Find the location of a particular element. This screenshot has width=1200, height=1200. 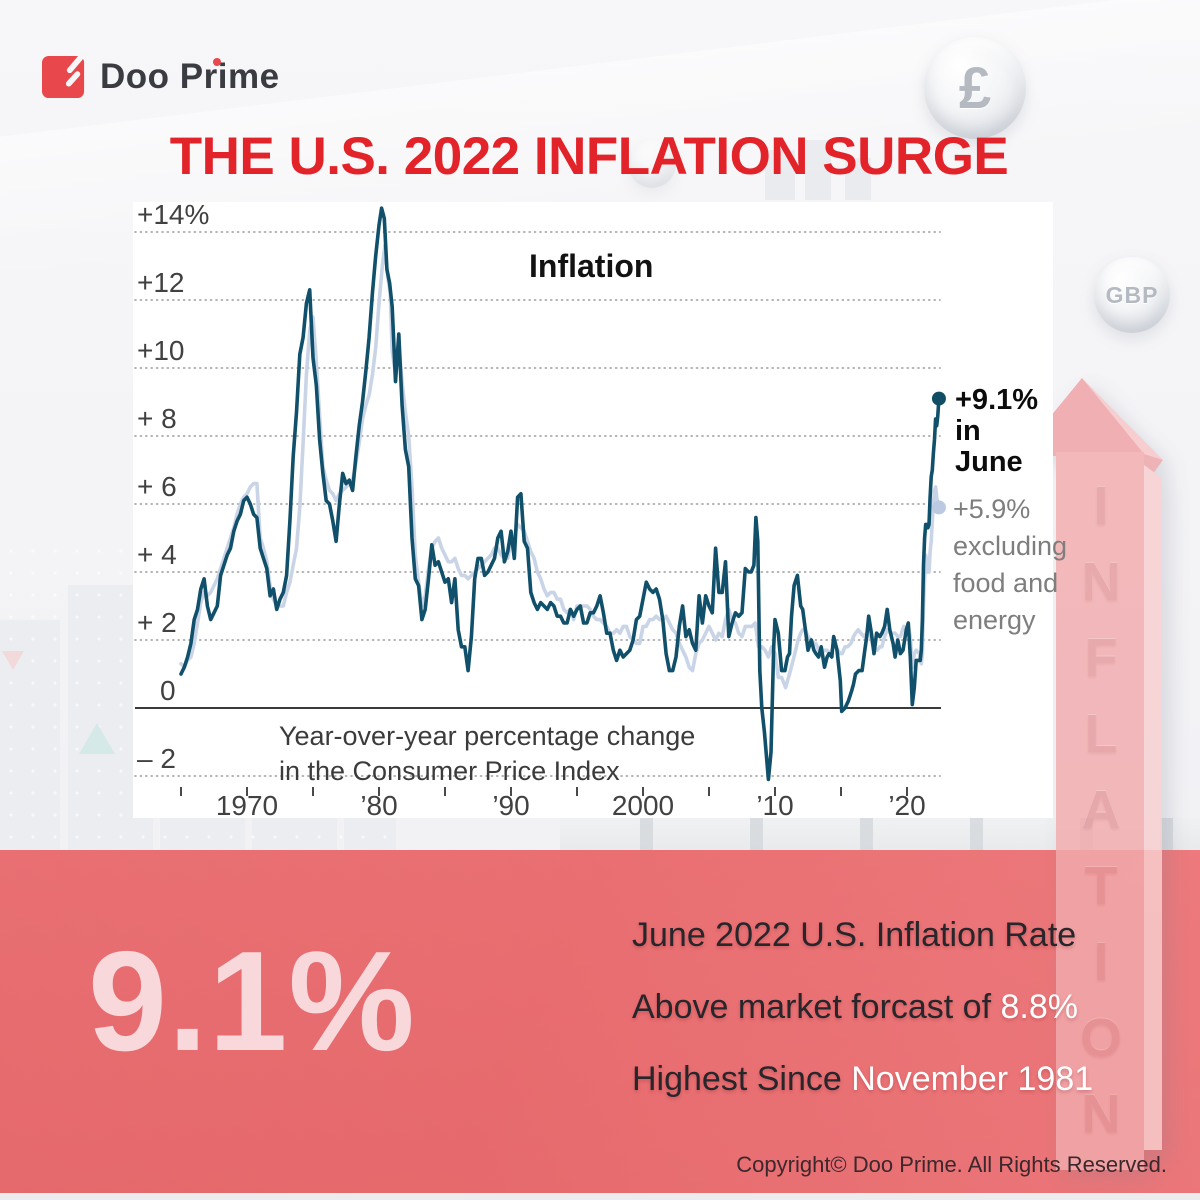

annotation-headline-cpi: +9.1% in June is located at coordinates (1004, 431).